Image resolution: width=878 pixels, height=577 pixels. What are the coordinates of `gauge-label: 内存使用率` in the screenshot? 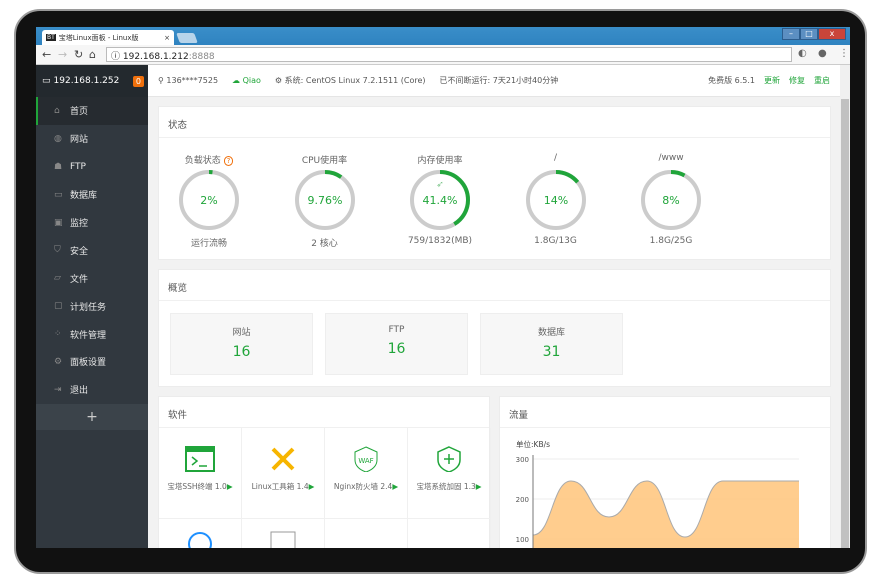 It's located at (440, 161).